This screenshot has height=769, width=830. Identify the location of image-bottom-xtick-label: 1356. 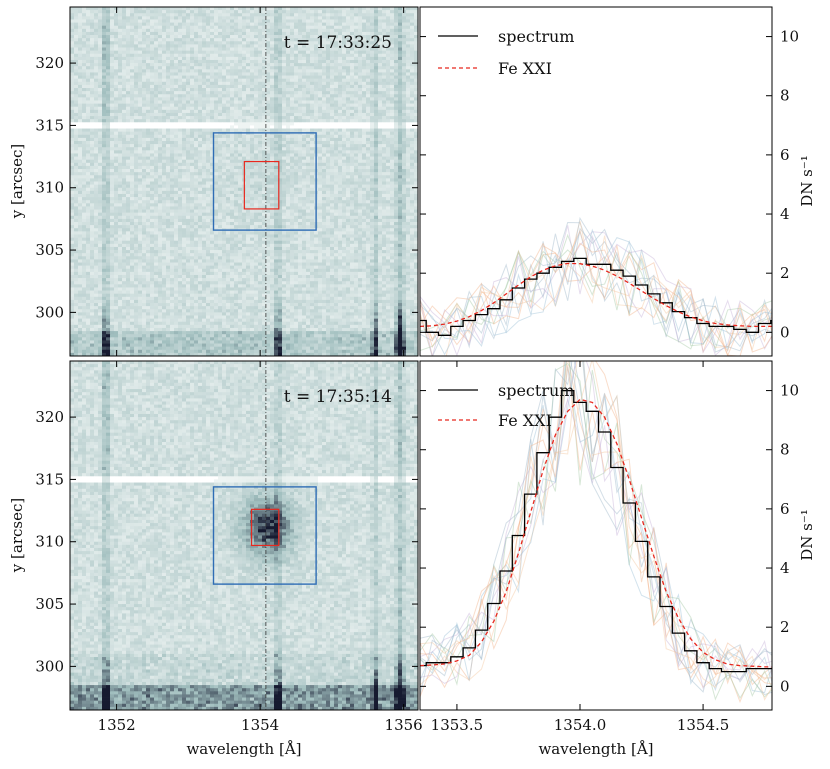
(404, 725).